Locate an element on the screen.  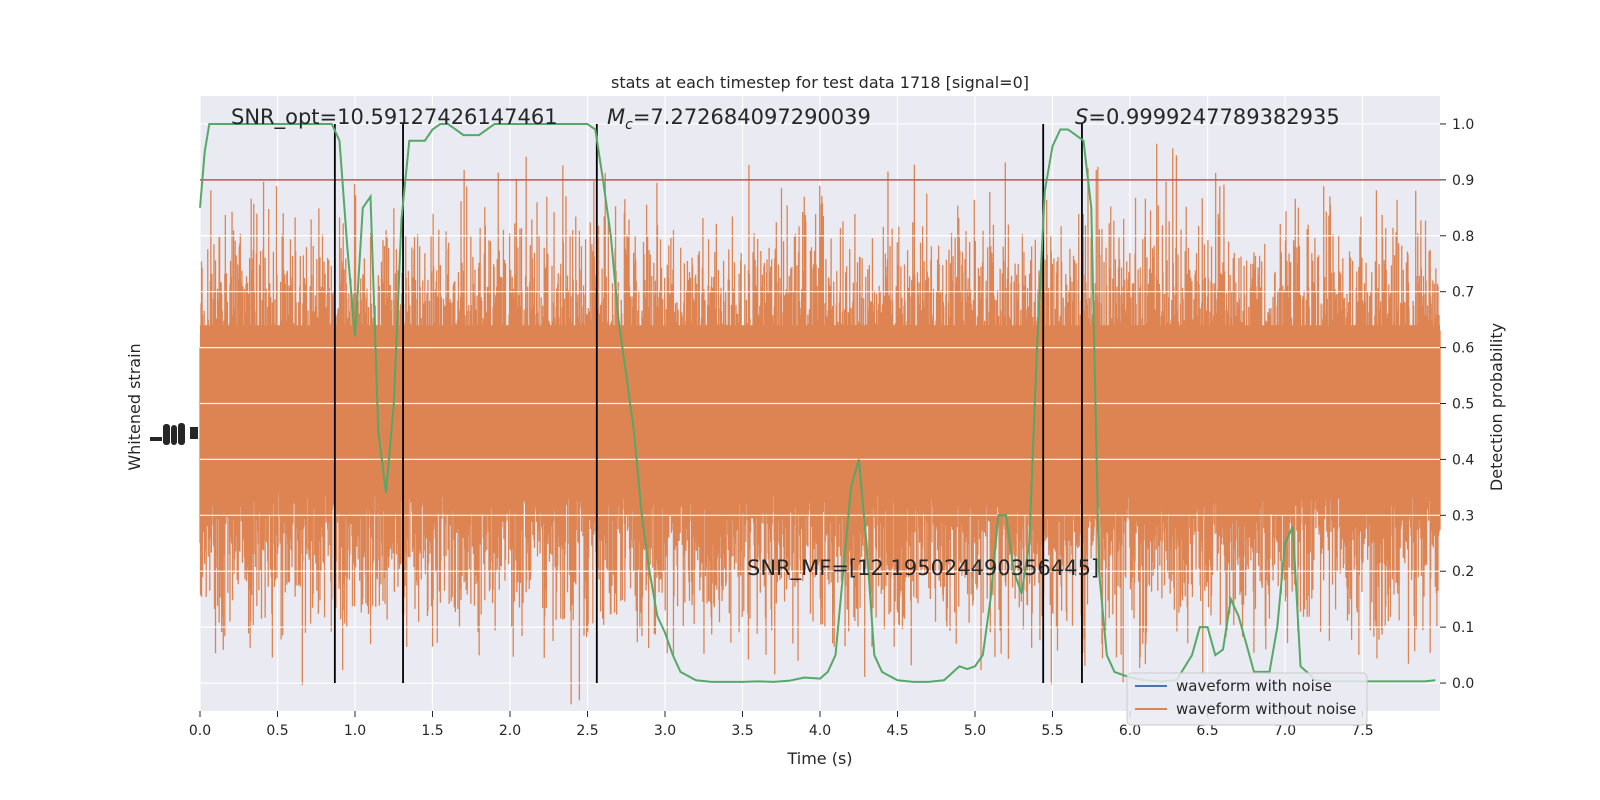
chirp-mass-annotation: Mc=7.272684097290039 is located at coordinates (739, 119).